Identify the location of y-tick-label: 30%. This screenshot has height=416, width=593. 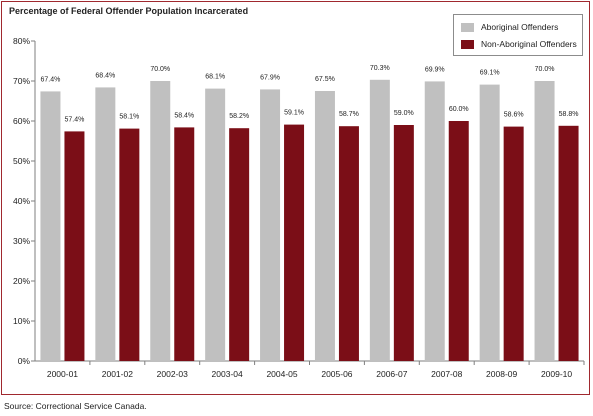
(21, 241).